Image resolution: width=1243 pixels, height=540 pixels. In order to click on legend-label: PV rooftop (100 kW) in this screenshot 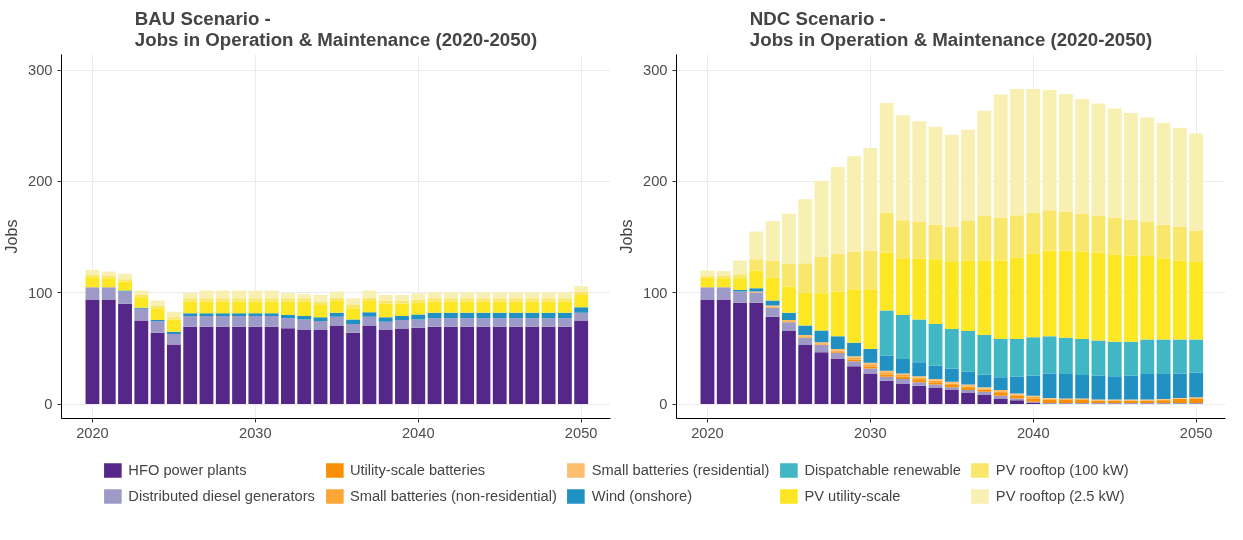, I will do `click(1062, 469)`.